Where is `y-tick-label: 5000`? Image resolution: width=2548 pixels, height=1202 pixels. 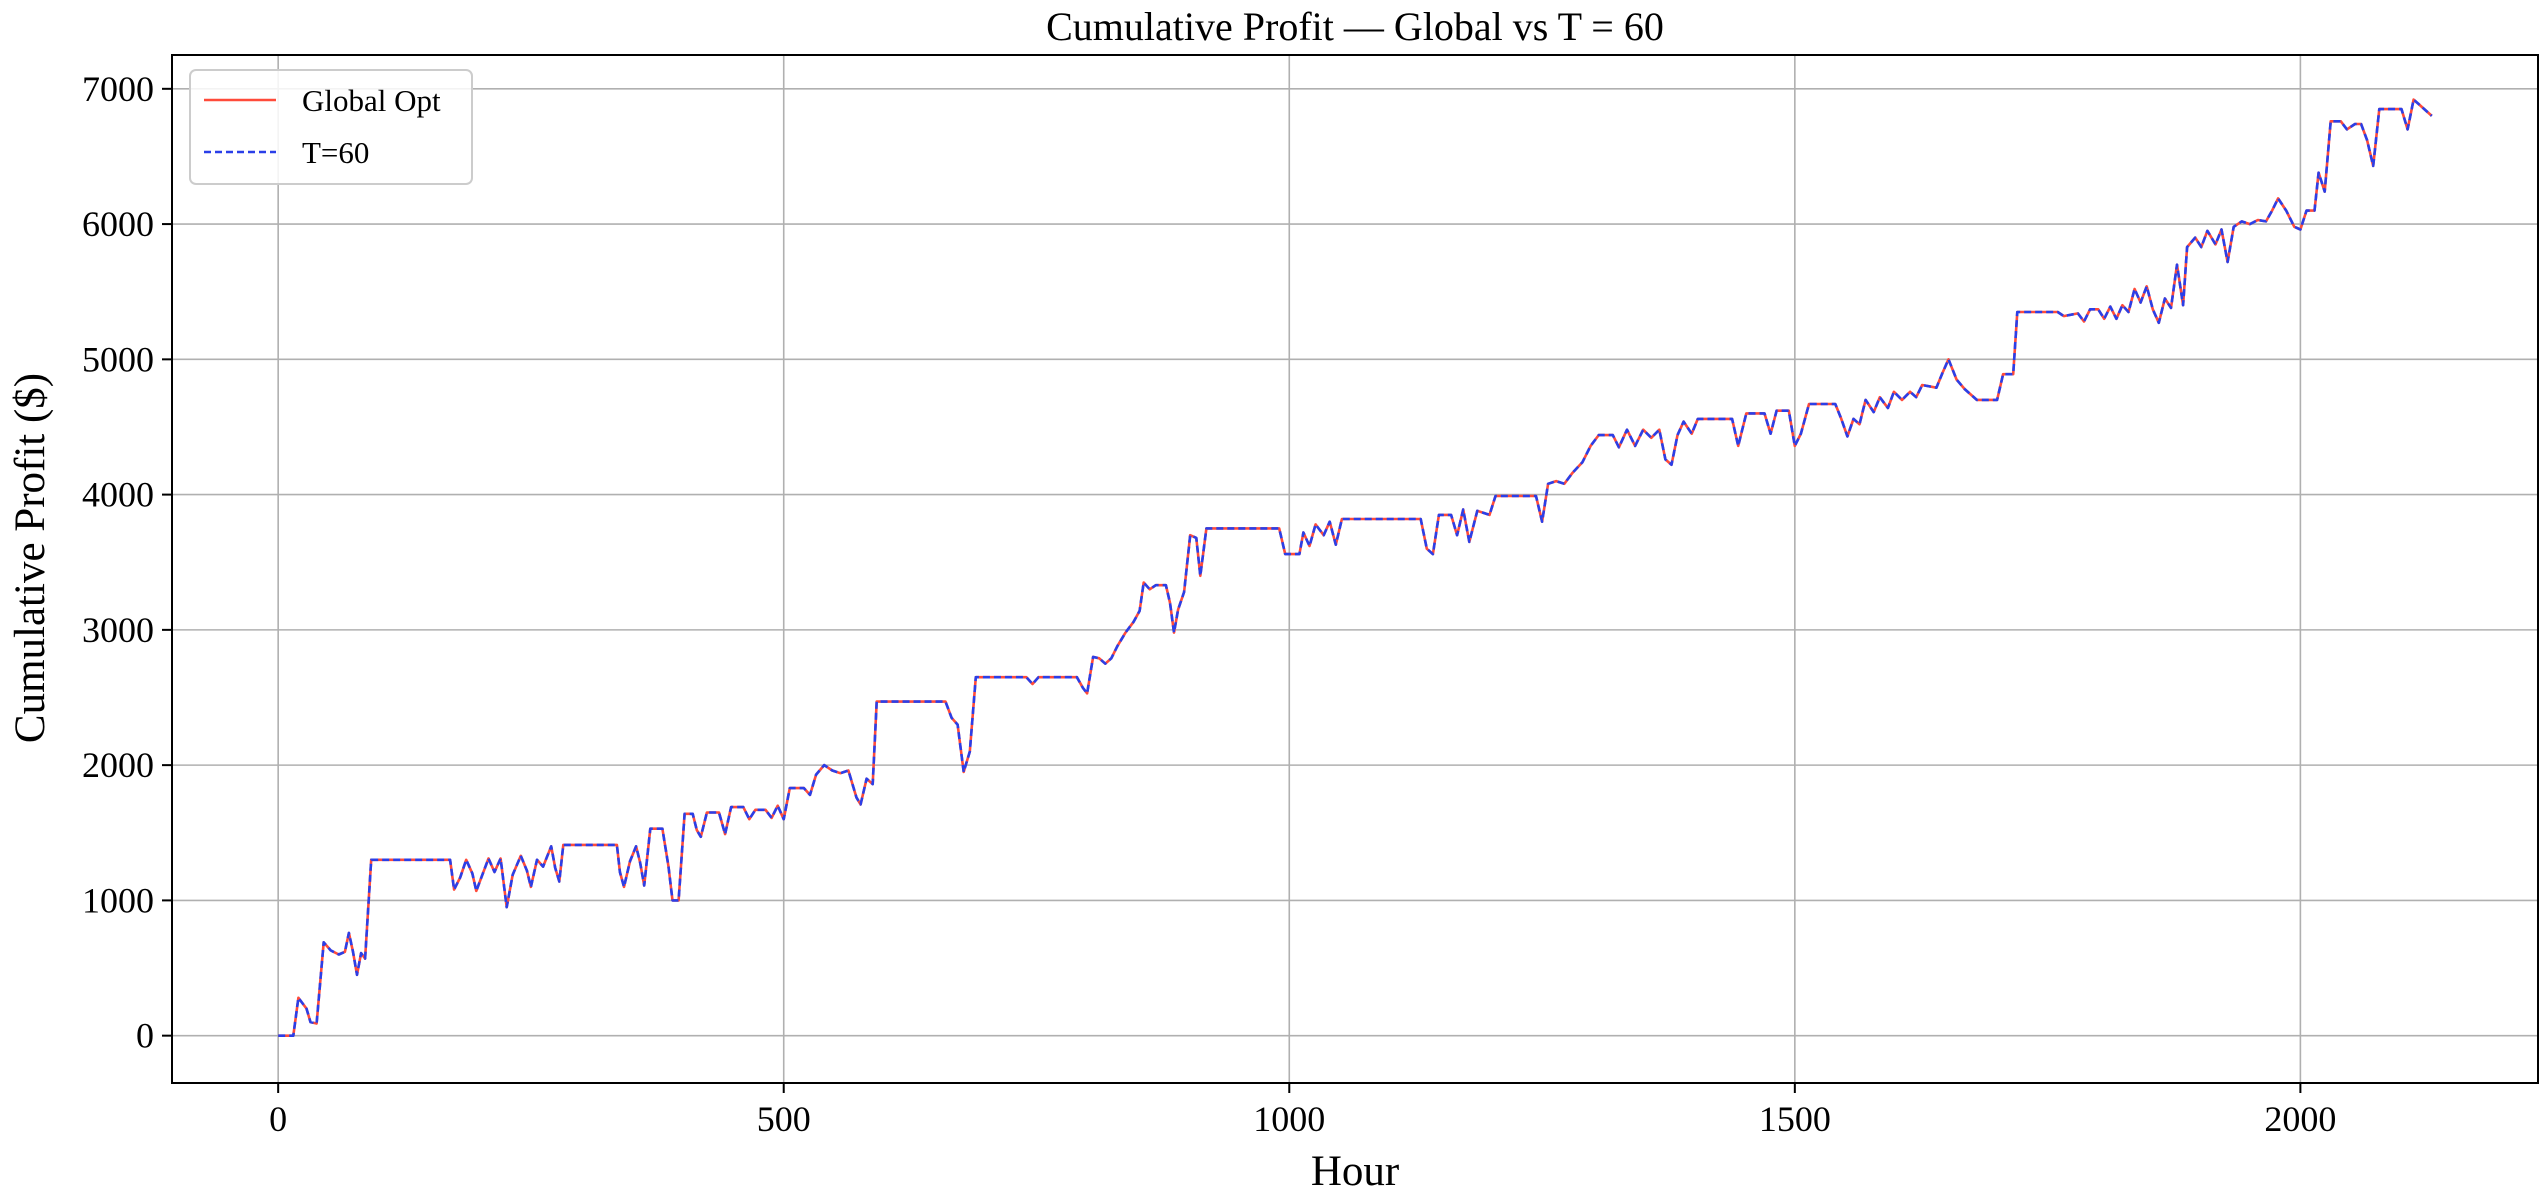
y-tick-label: 5000 is located at coordinates (118, 359).